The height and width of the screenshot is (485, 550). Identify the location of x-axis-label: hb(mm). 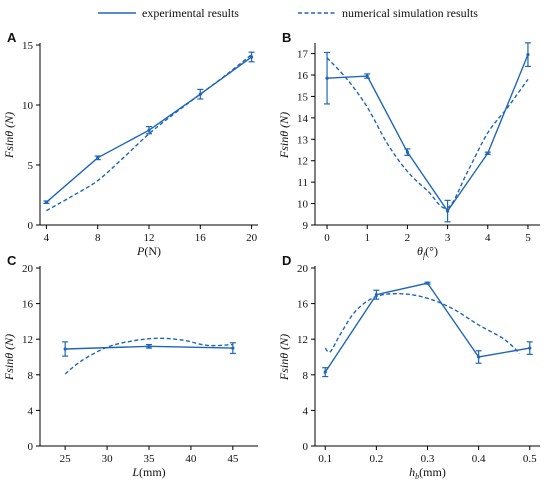
(427, 473).